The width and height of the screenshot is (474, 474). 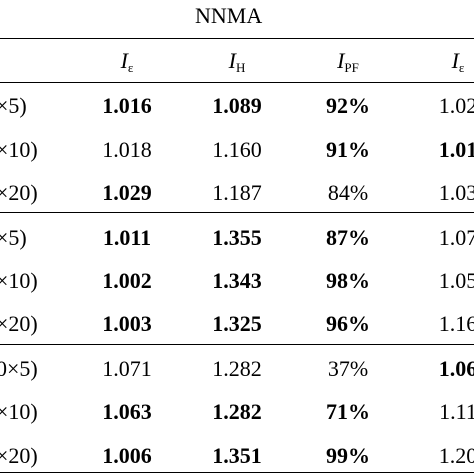 I want to click on table-cell: 1.16, so click(x=456, y=323).